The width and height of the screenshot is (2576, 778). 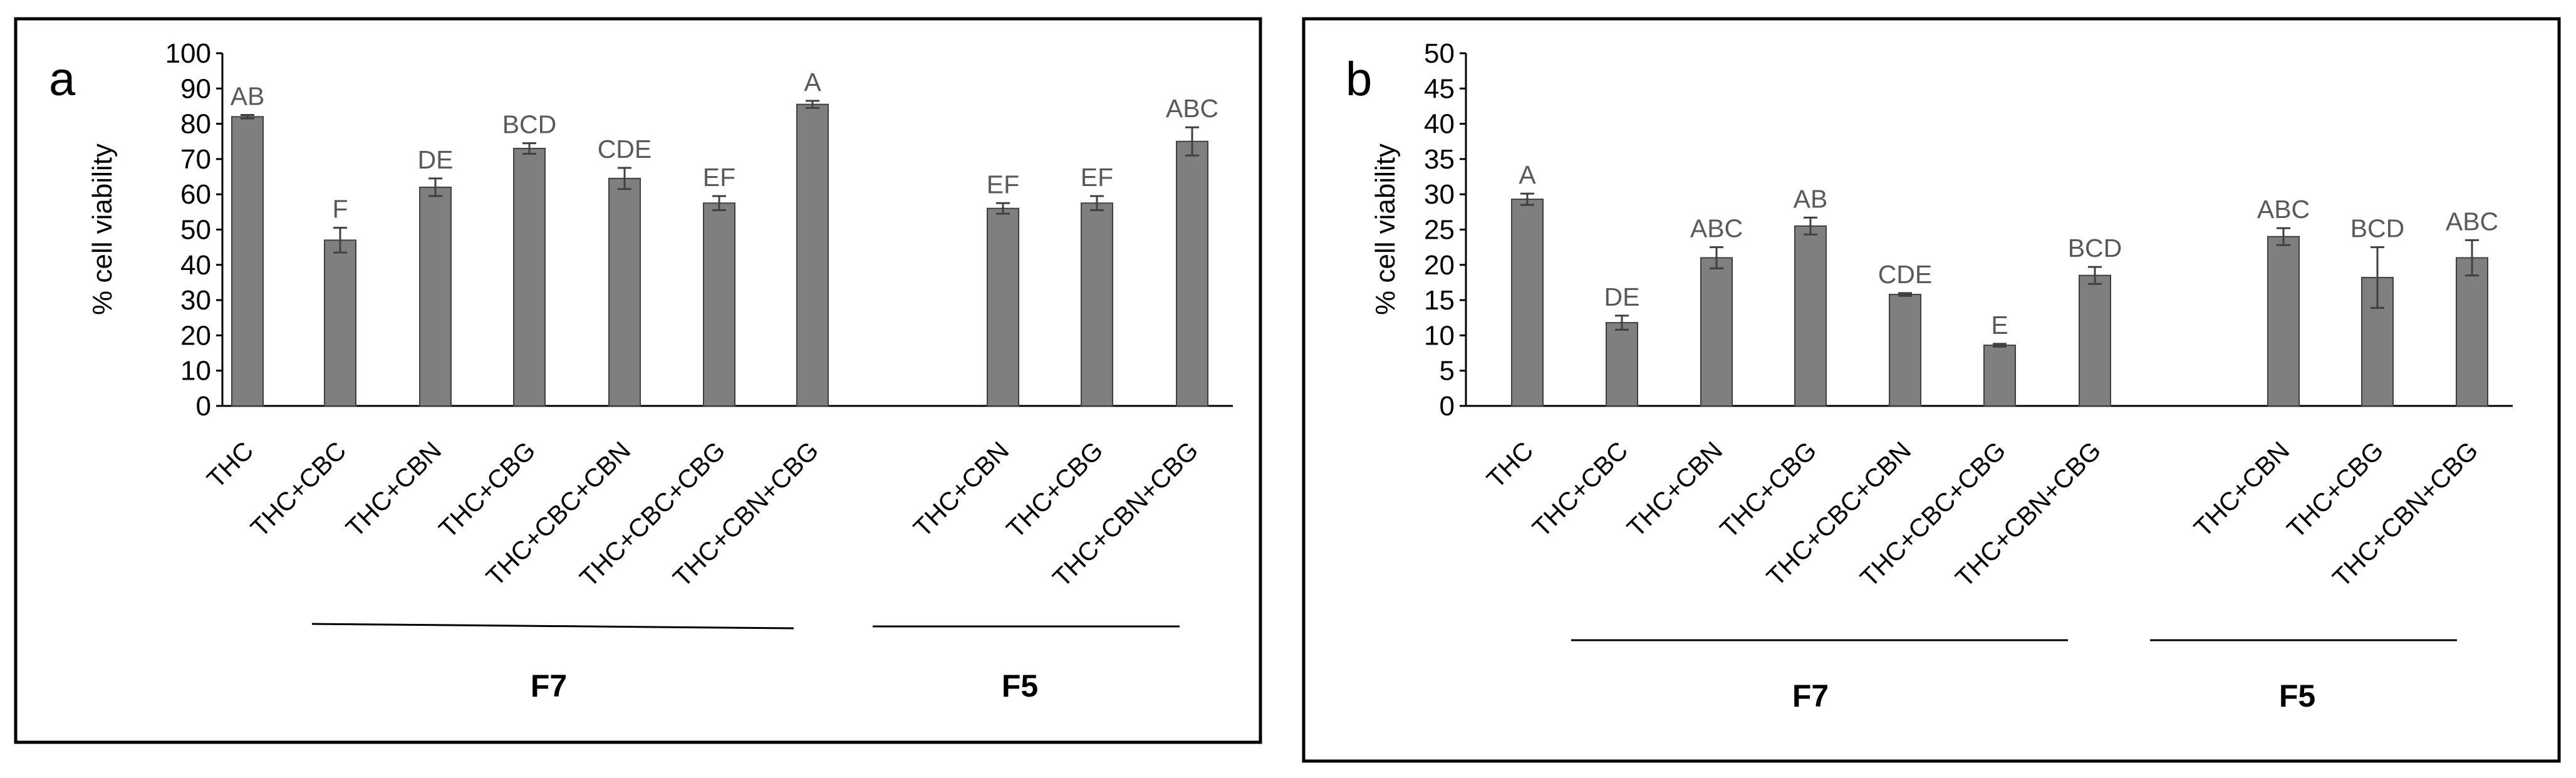 I want to click on y-tick-label: 100, so click(x=188, y=53).